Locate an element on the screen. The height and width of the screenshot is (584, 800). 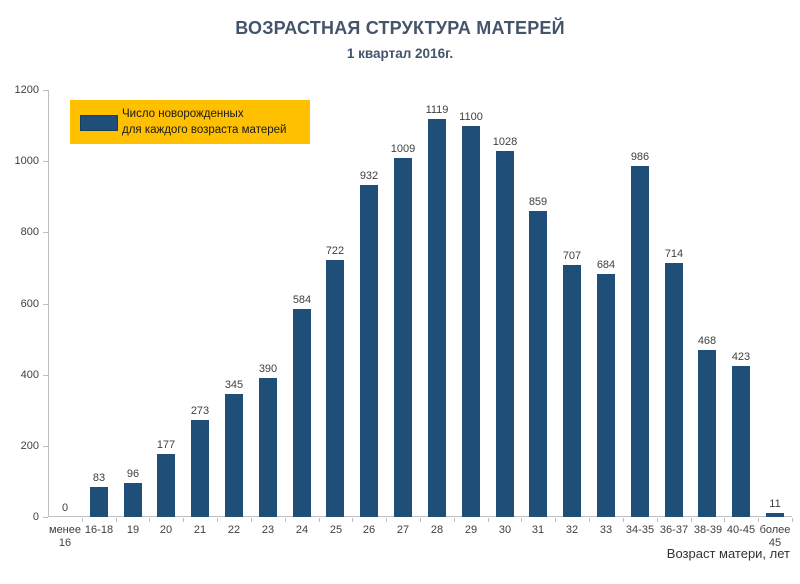
x-tick-label: 28 is located at coordinates (437, 530).